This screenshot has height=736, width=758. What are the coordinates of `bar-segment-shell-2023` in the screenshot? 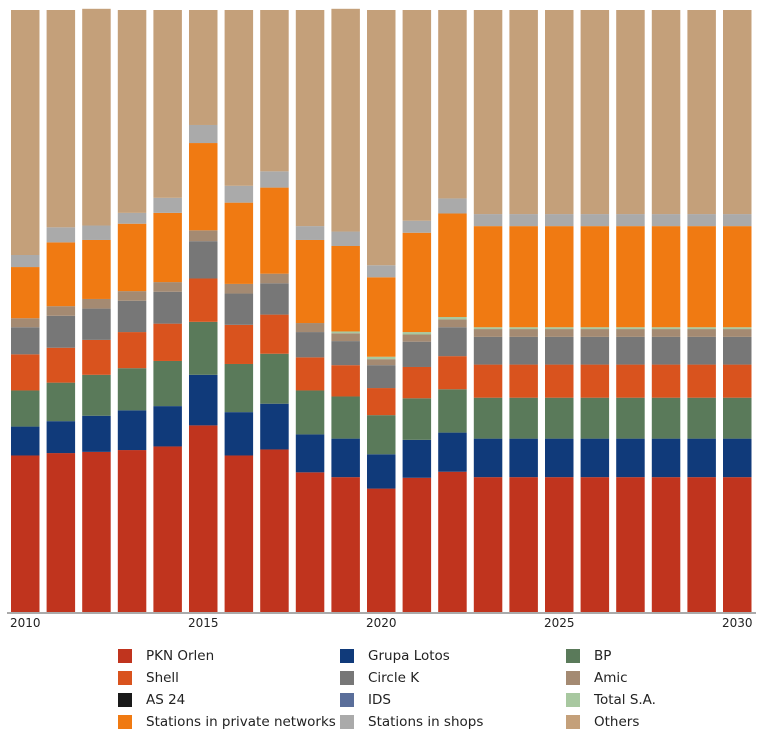 It's located at (488, 381).